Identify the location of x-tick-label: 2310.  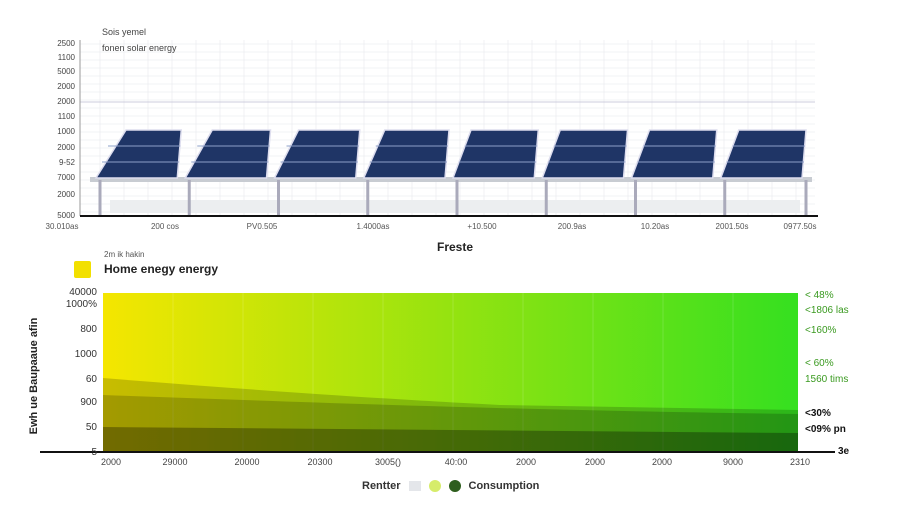
(800, 462).